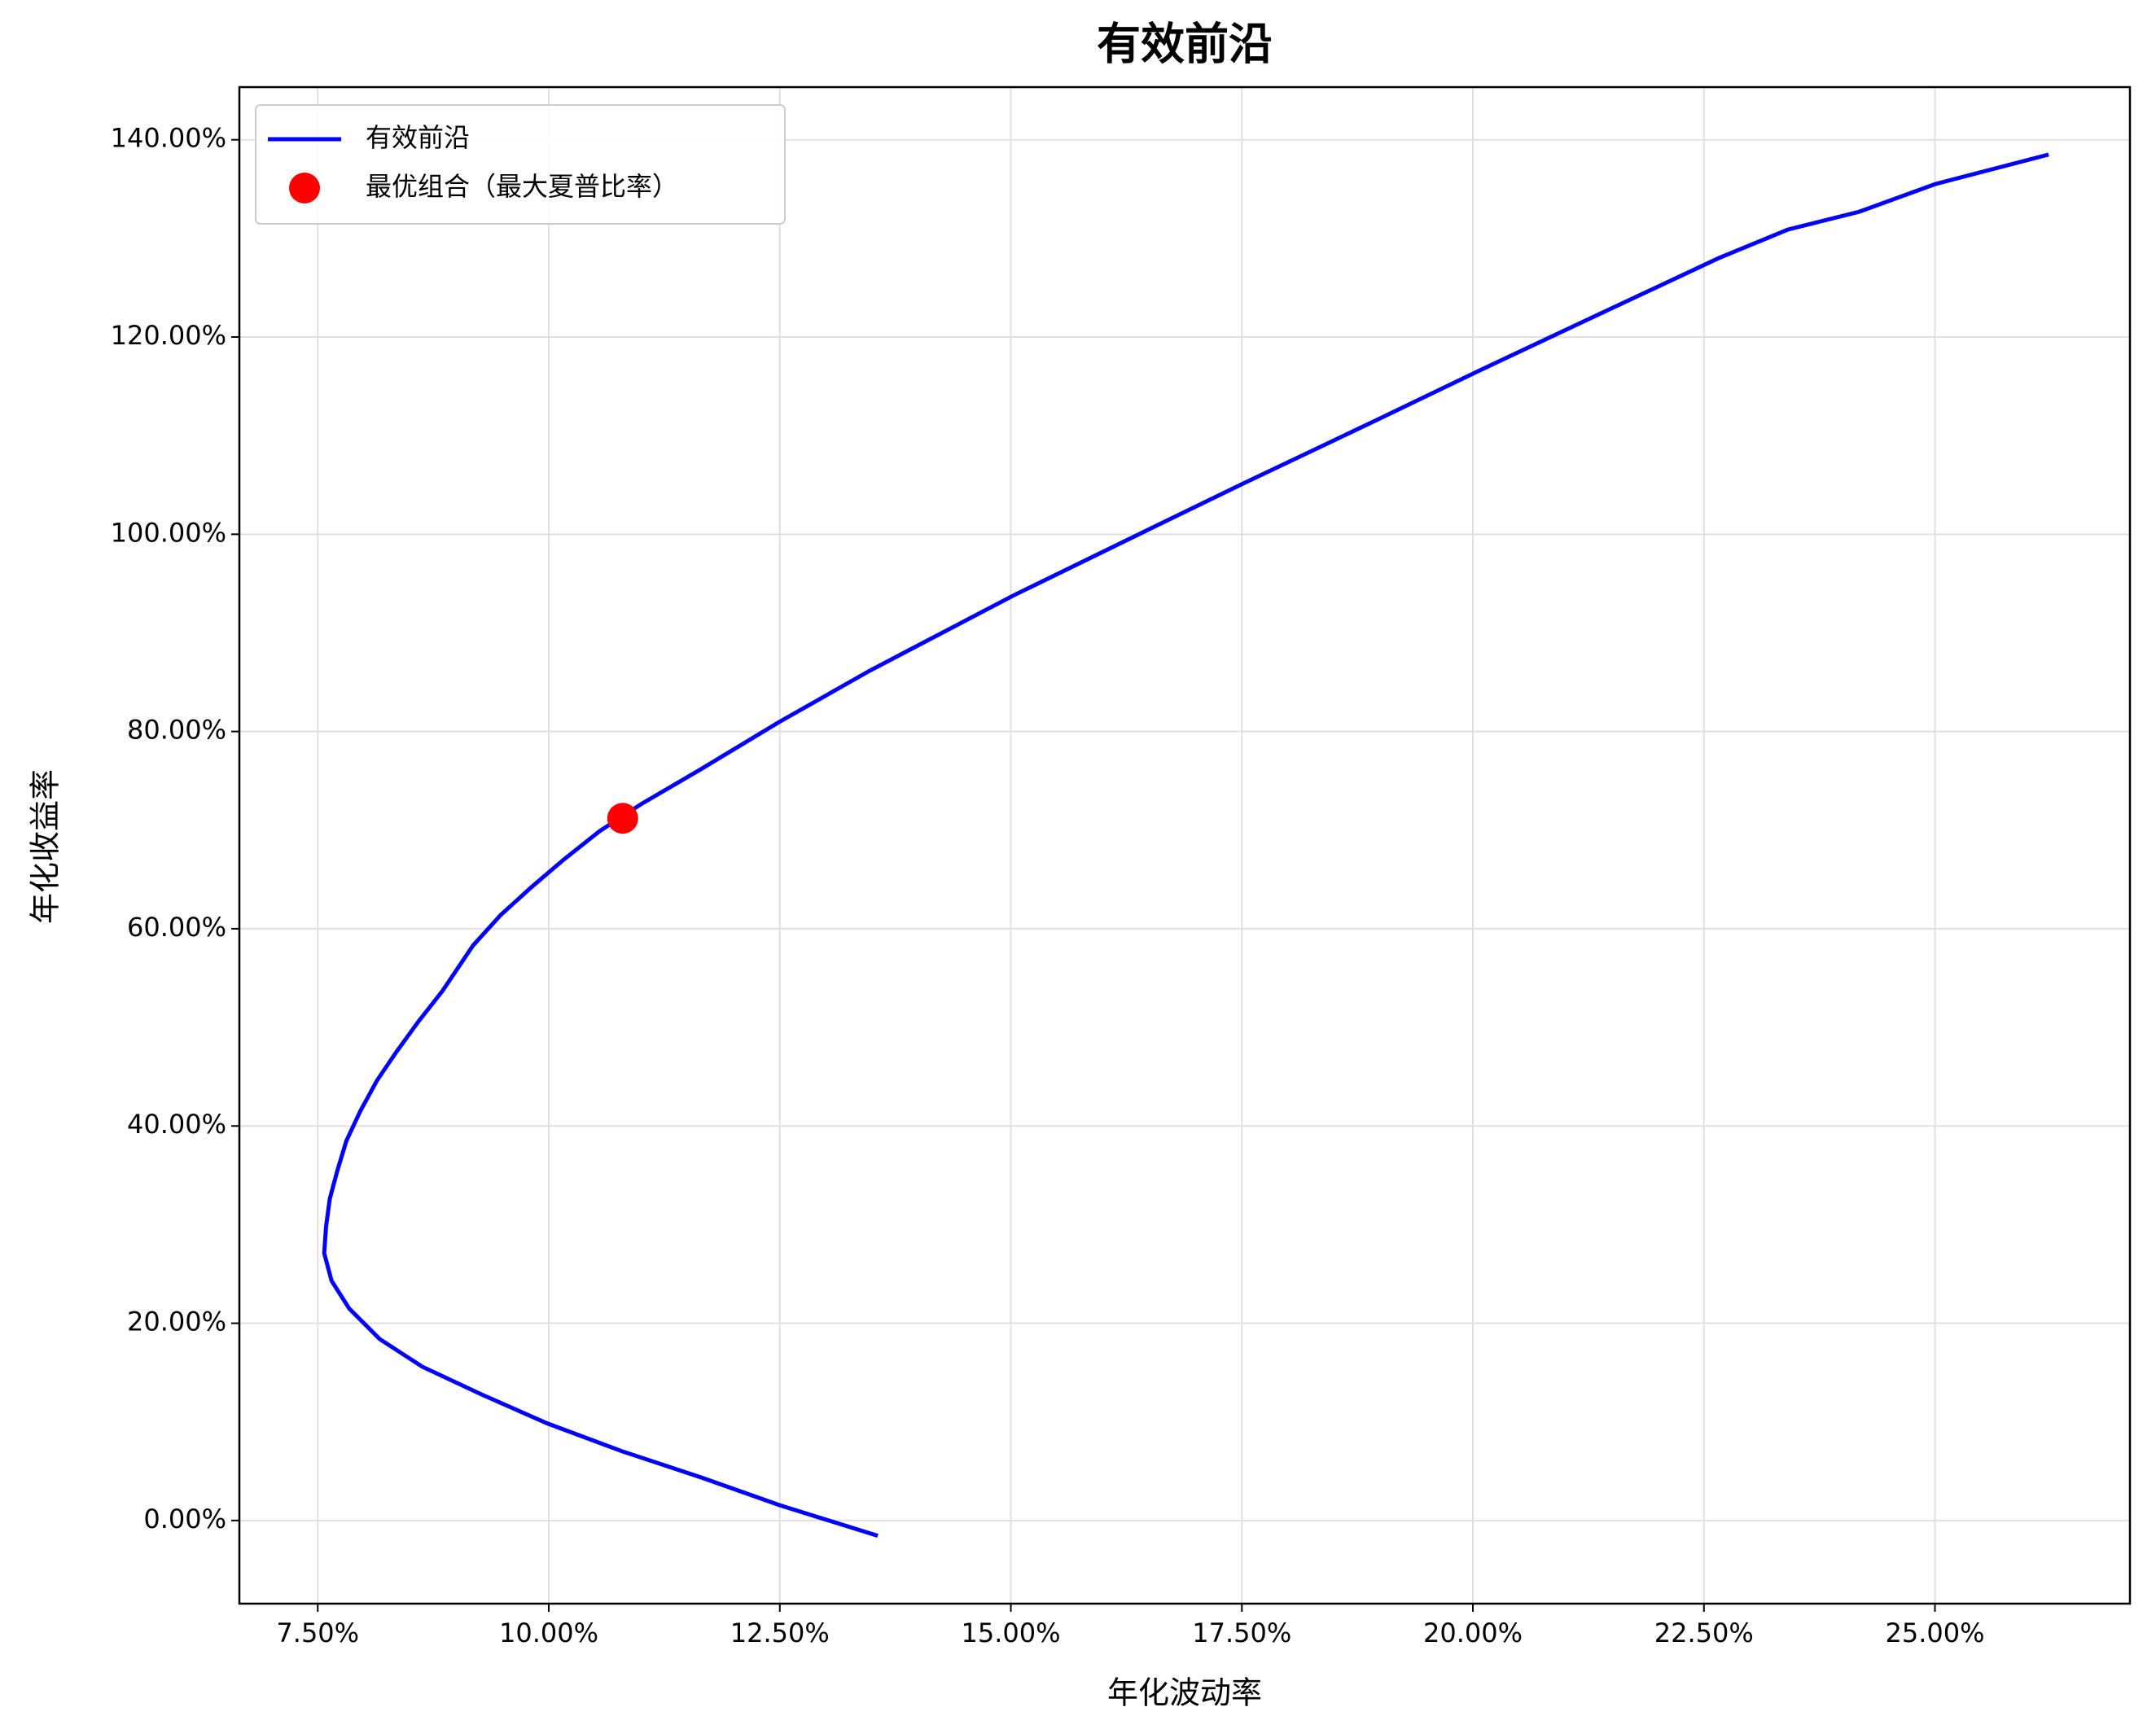 The height and width of the screenshot is (1729, 2156). Describe the element at coordinates (1011, 1632) in the screenshot. I see `x-tick-label: 15.00%` at that location.